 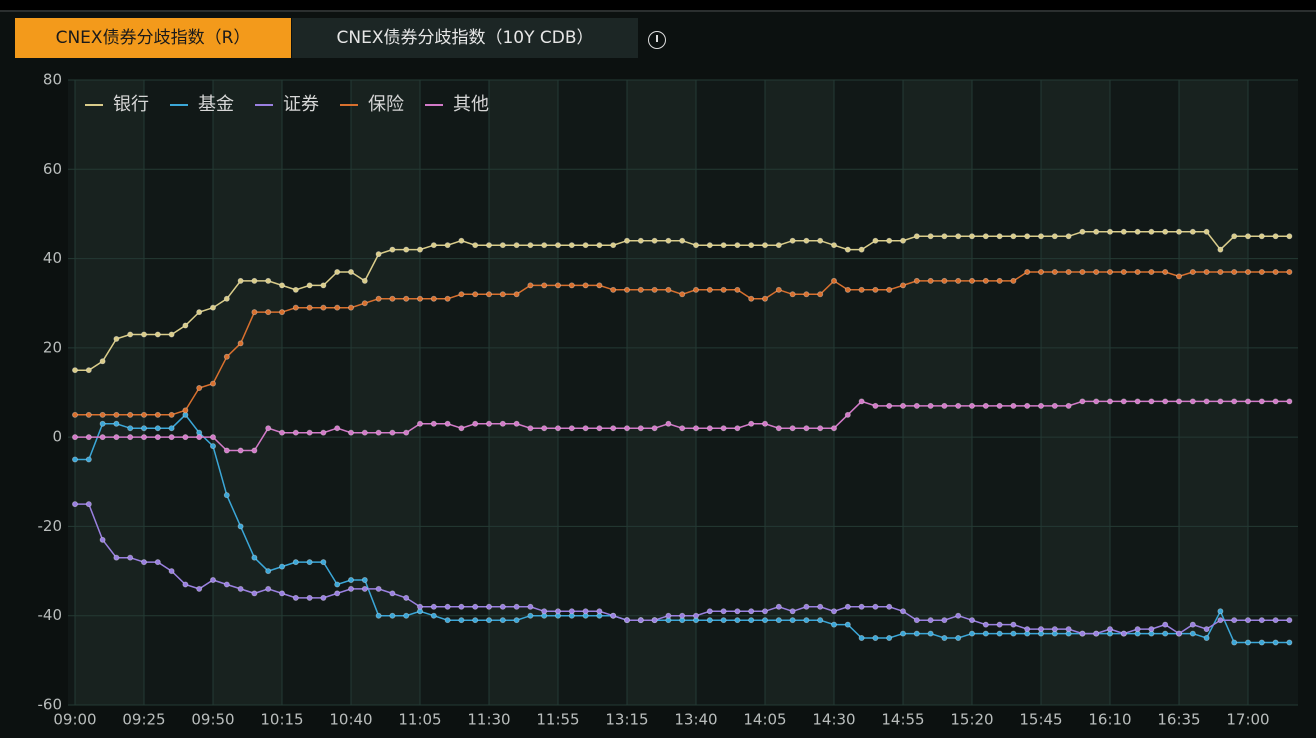 I want to click on tab: CNEX债券分歧指数（10Y CDB）, so click(x=465, y=38).